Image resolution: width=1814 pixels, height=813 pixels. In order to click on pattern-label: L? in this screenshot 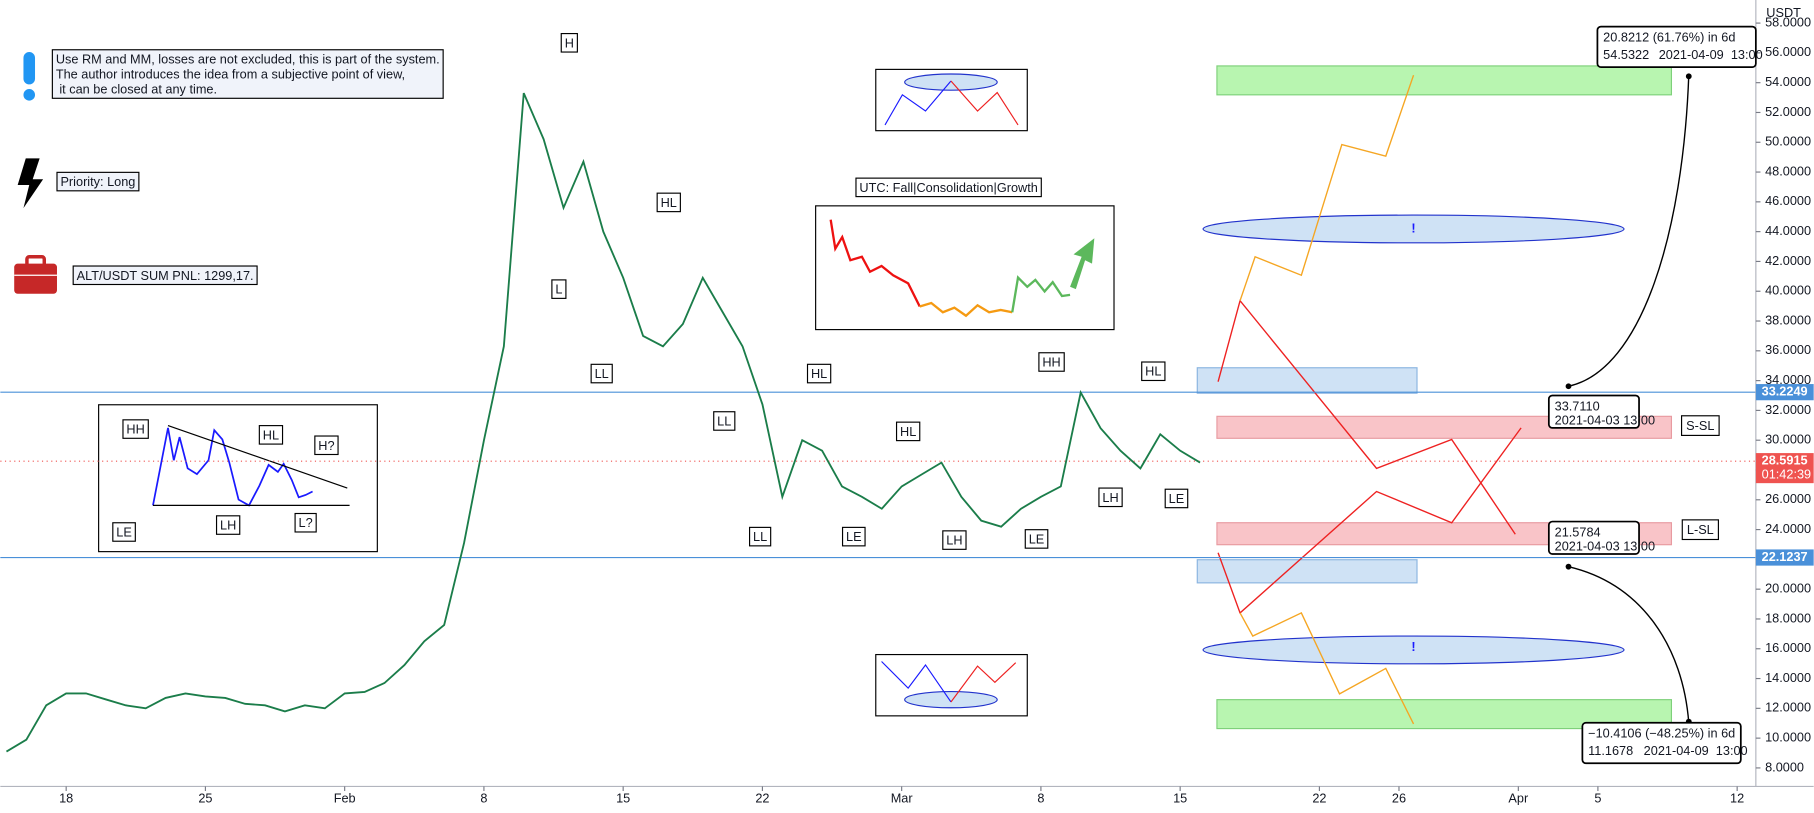, I will do `click(306, 522)`.